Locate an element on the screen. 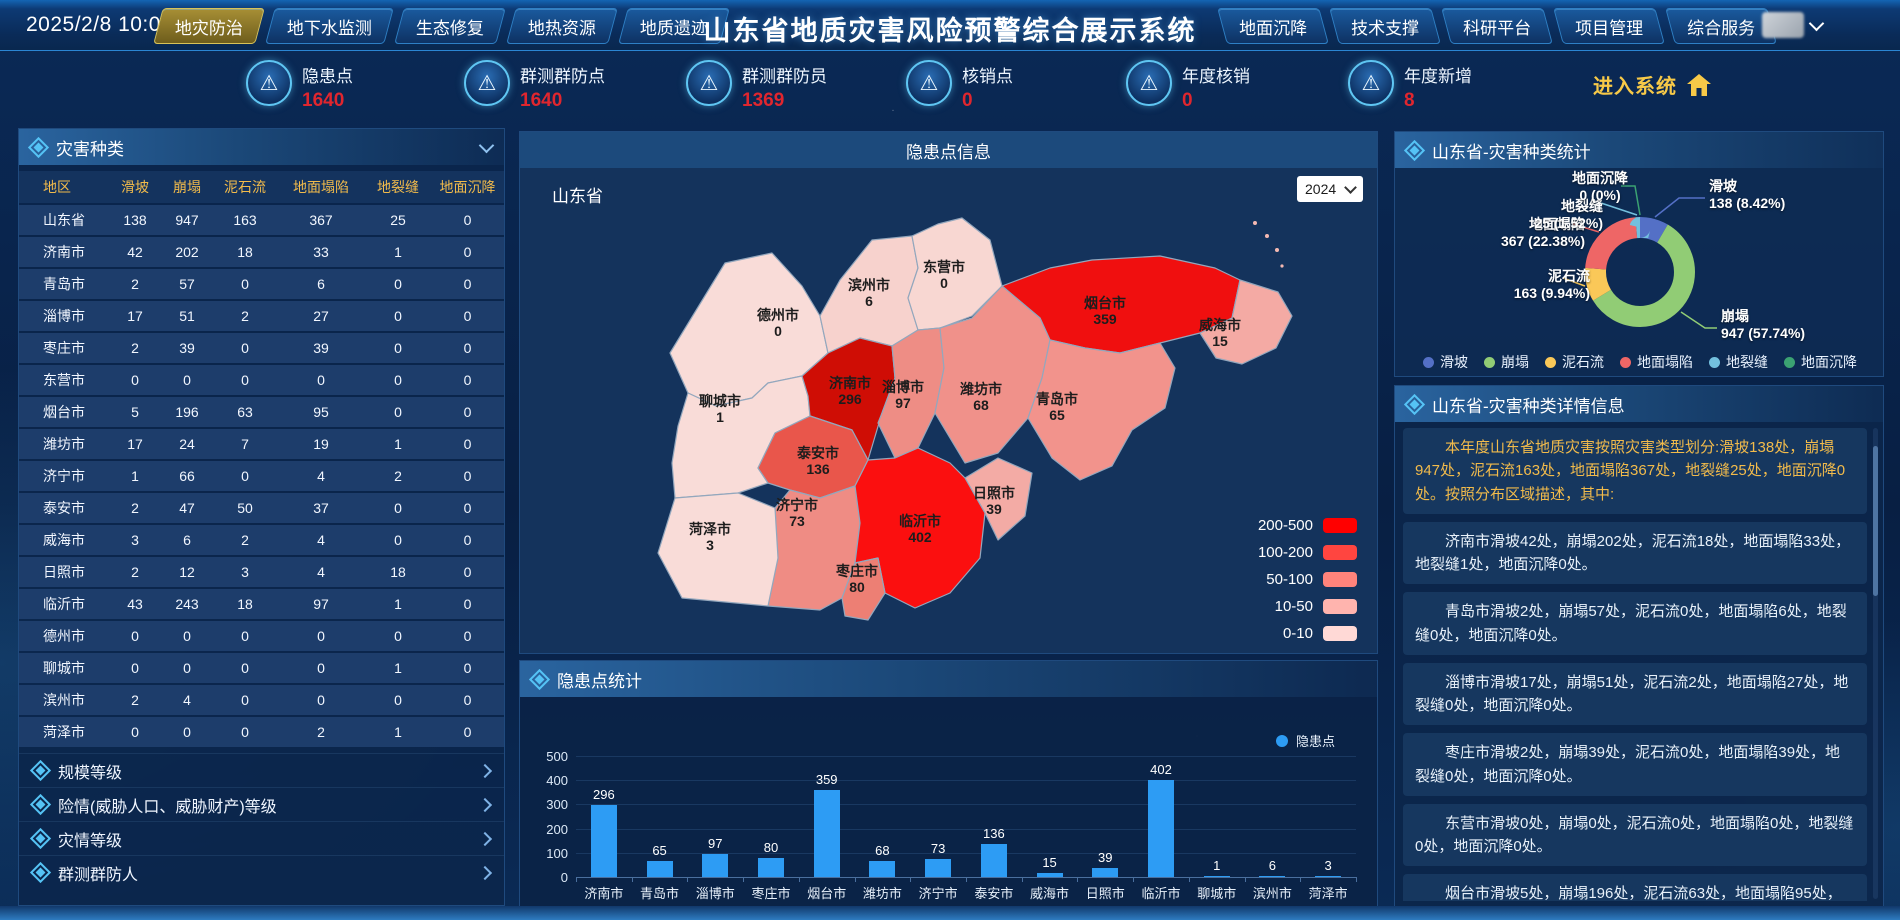  map-city-菏泽市 is located at coordinates (718, 549).